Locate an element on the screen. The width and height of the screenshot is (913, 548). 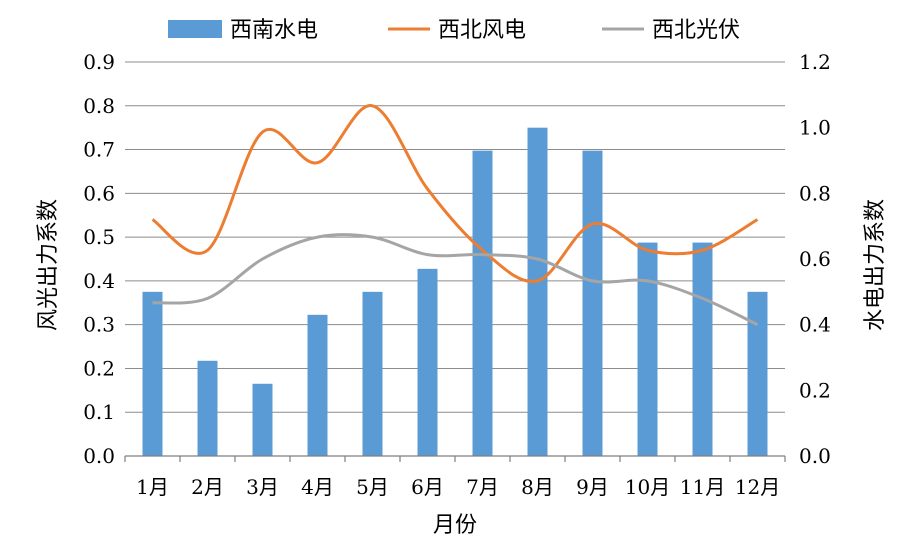
y-right-tick-label: 0.4 is located at coordinates (815, 325).